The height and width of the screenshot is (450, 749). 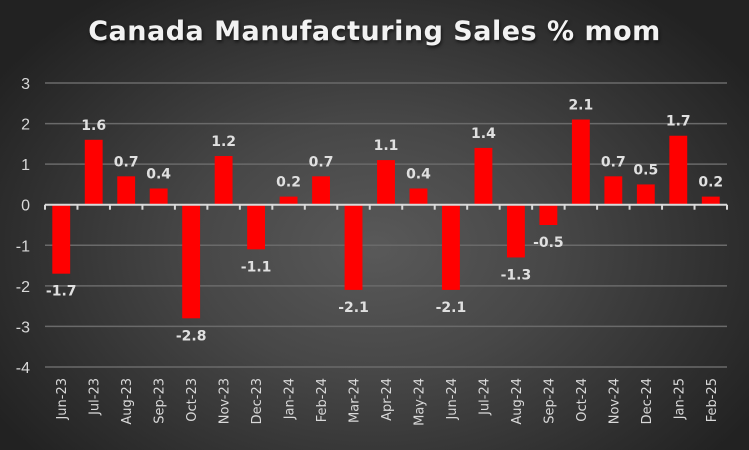 I want to click on y-tick-label: 2, so click(x=25, y=125).